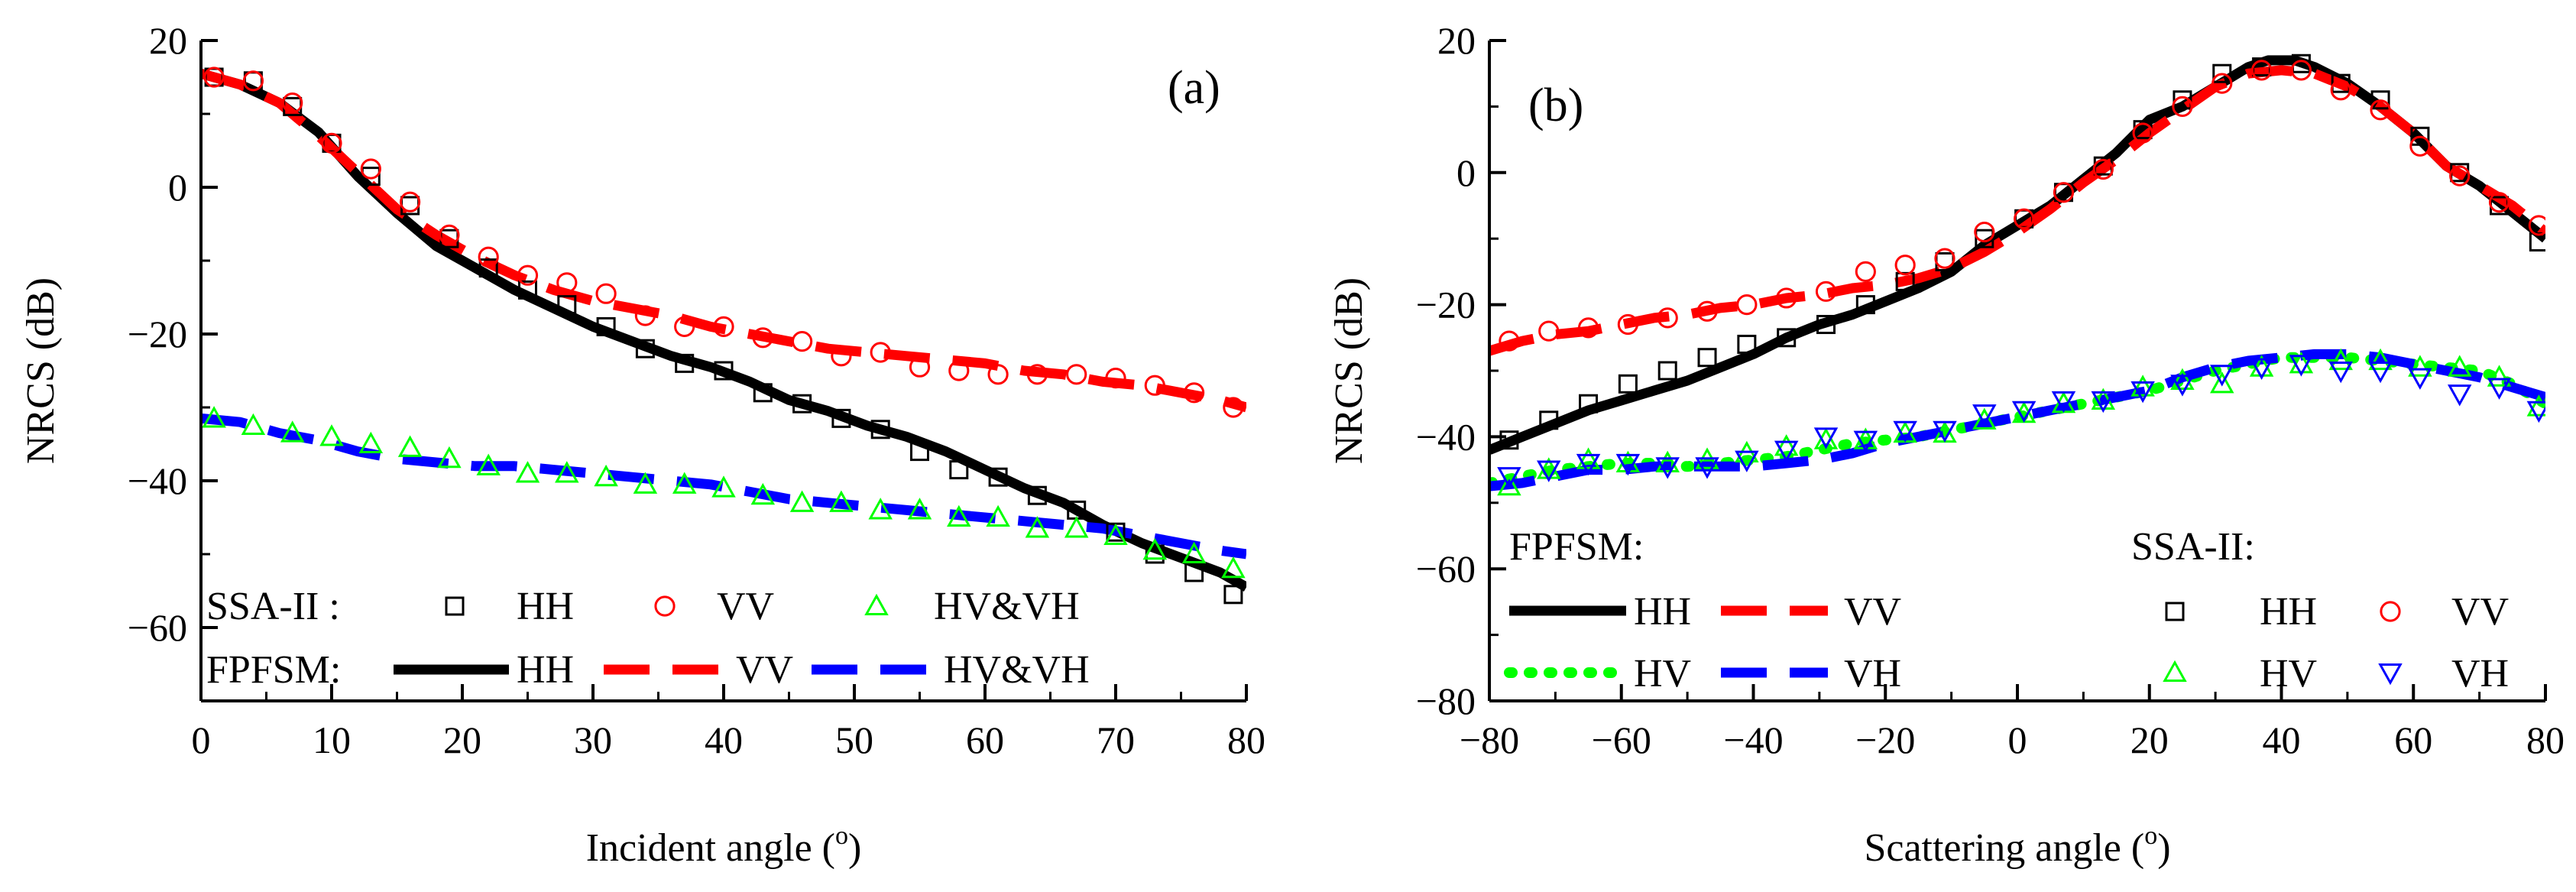  I want to click on panel-label: (b), so click(1556, 105).